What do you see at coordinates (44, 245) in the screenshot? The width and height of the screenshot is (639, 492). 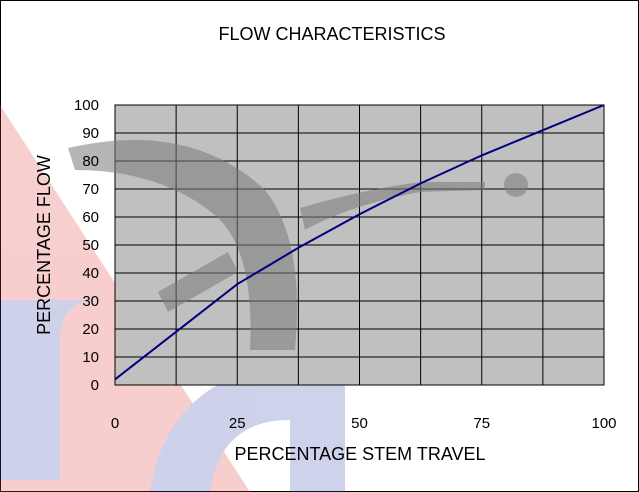 I see `y-axis-label: PERCENTAGE FLOW` at bounding box center [44, 245].